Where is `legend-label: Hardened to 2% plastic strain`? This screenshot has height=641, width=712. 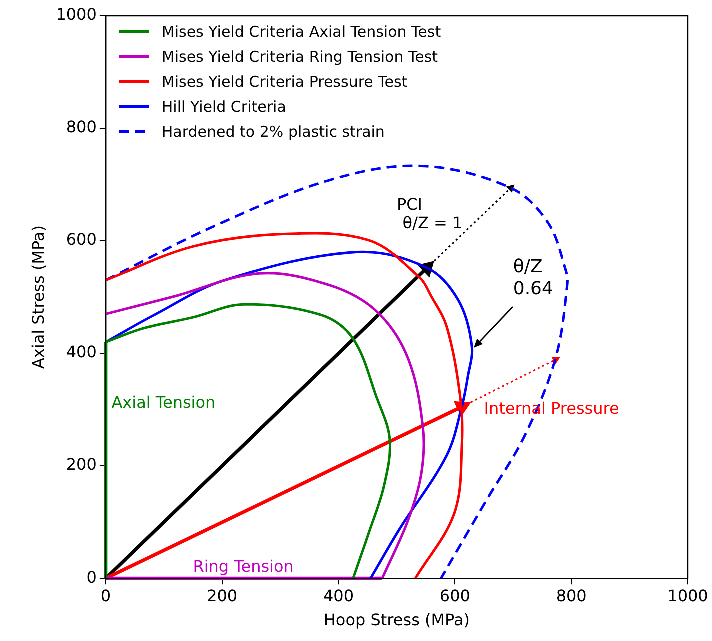
legend-label: Hardened to 2% plastic strain is located at coordinates (273, 132).